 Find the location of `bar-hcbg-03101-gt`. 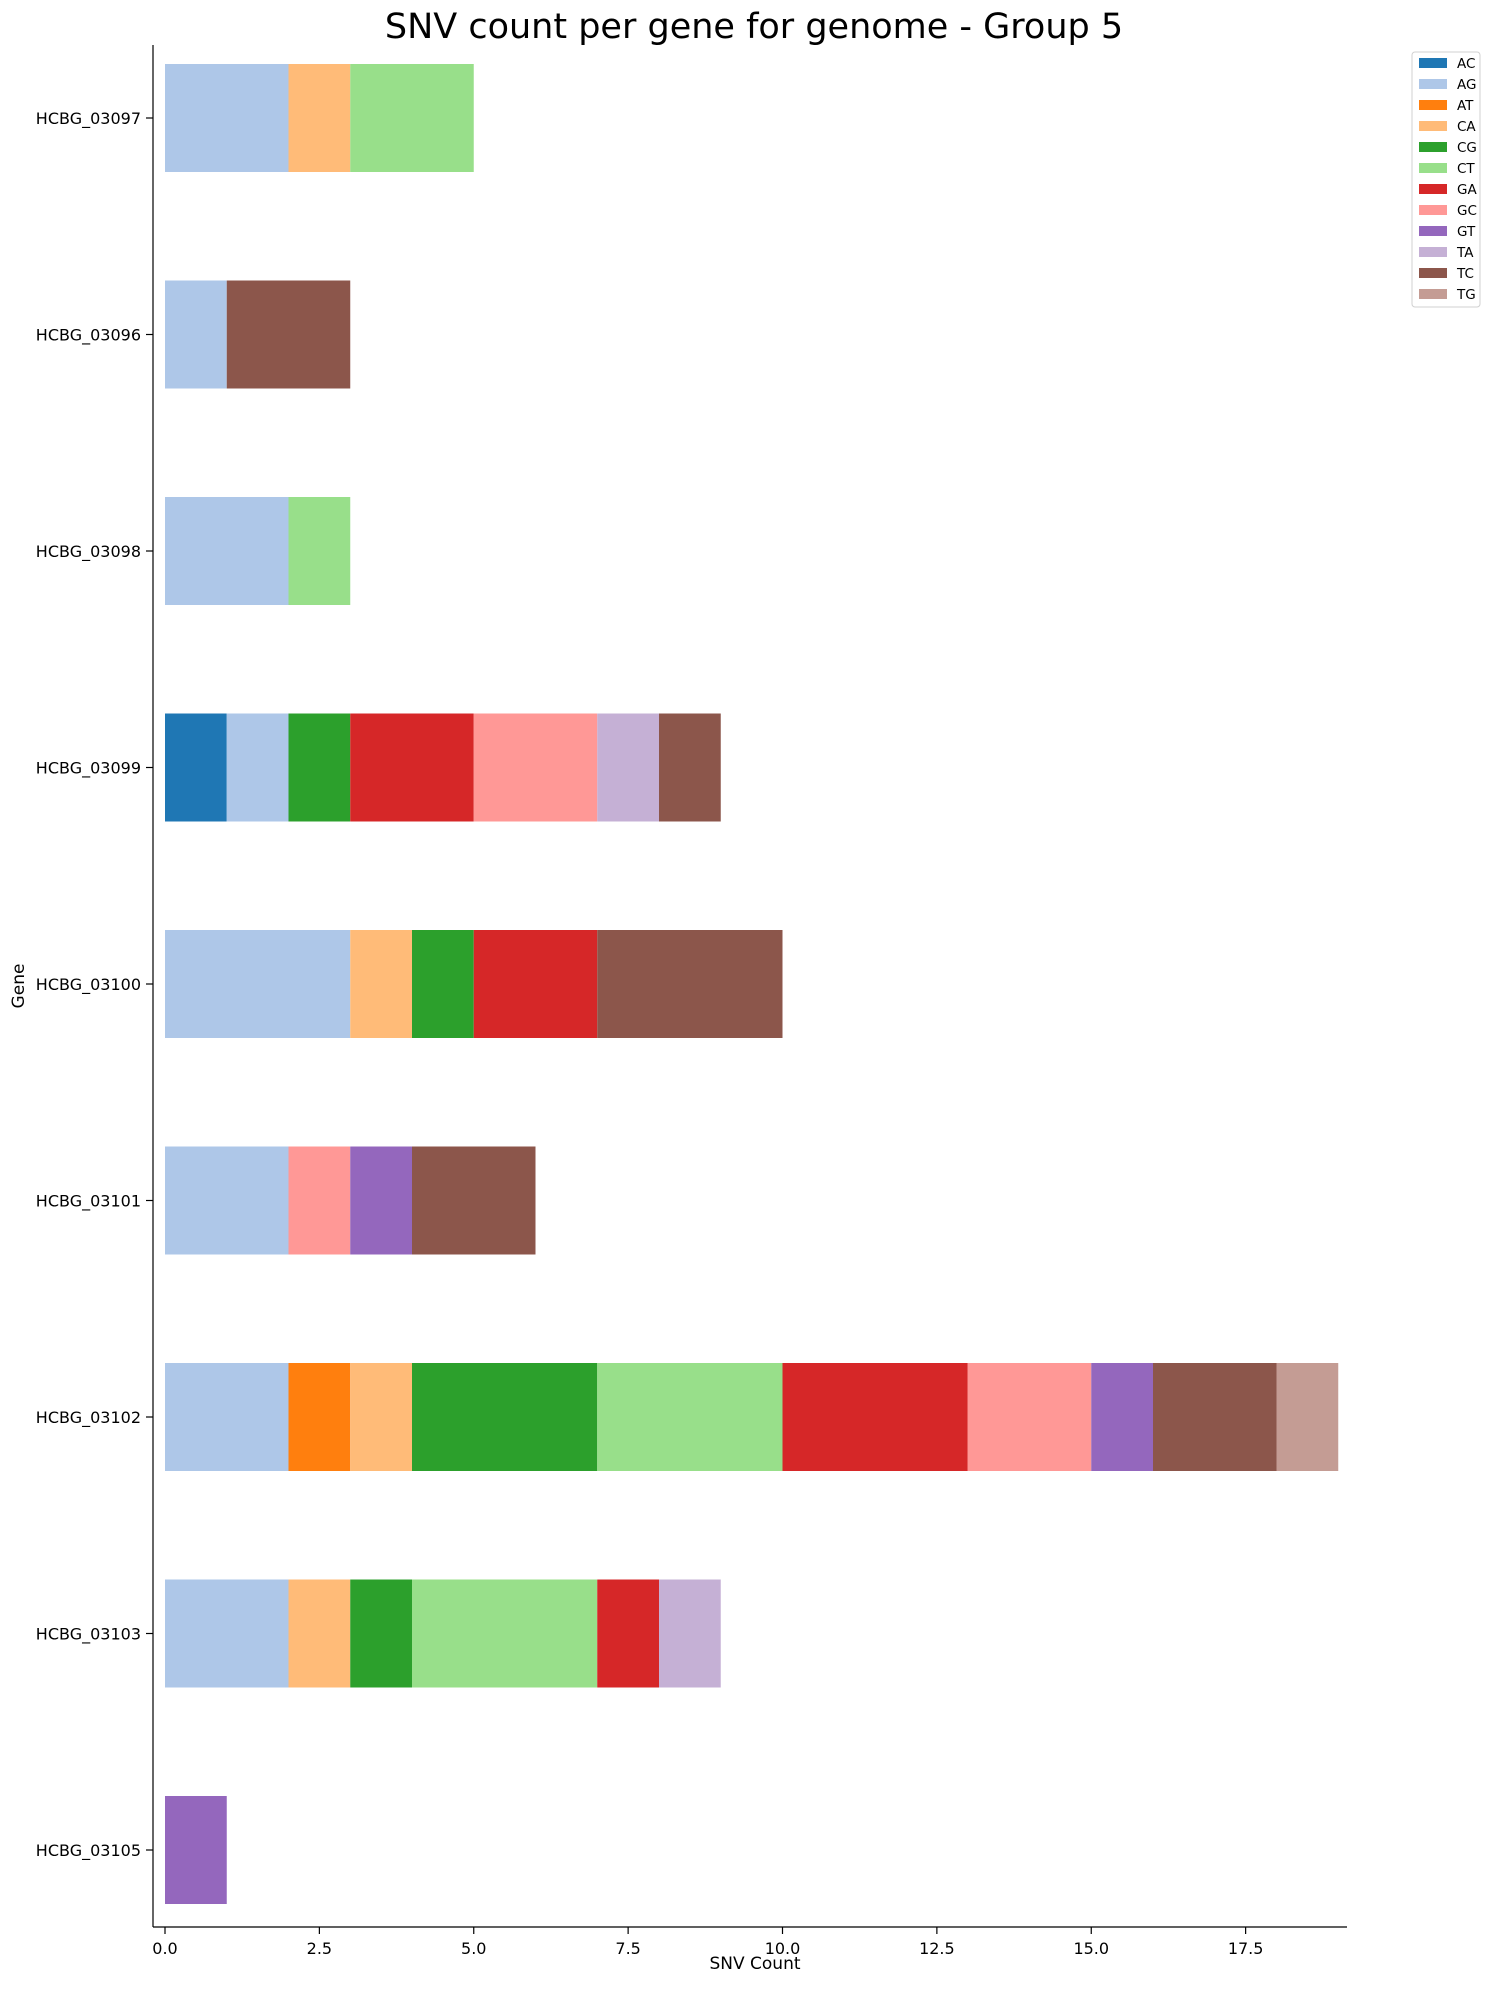

bar-hcbg-03101-gt is located at coordinates (381, 1200).